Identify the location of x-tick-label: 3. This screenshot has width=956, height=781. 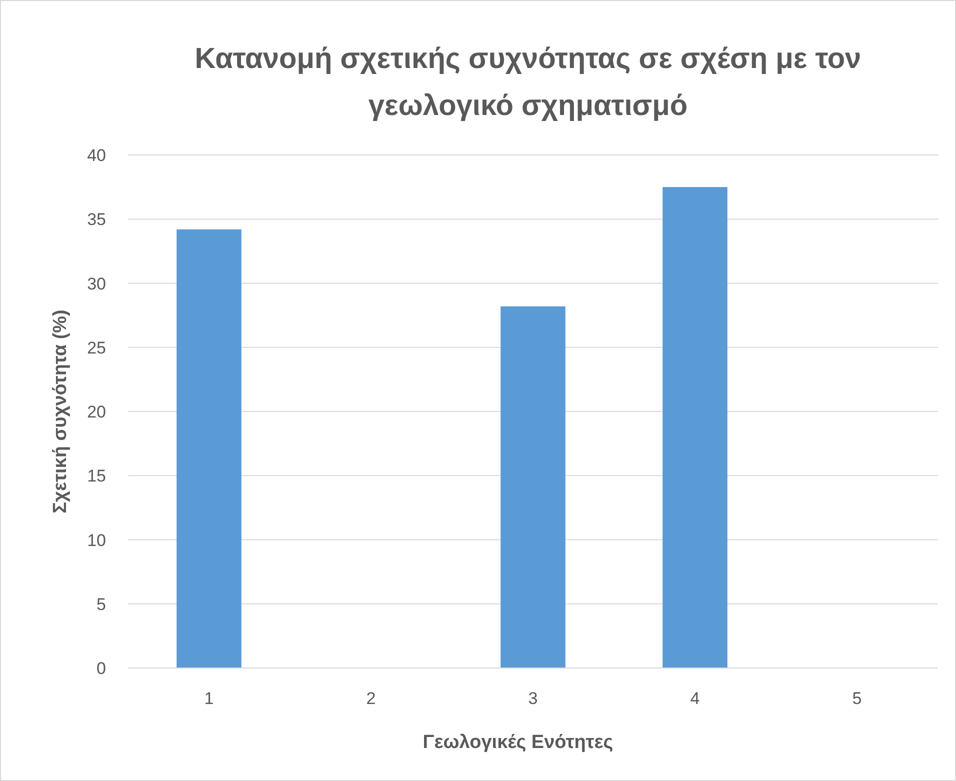
(533, 698).